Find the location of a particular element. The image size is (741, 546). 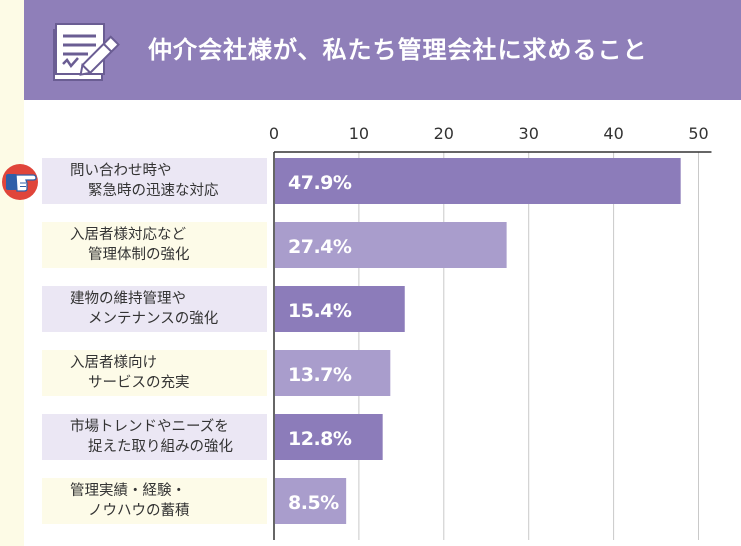

x-tick-label: 20 is located at coordinates (444, 133).